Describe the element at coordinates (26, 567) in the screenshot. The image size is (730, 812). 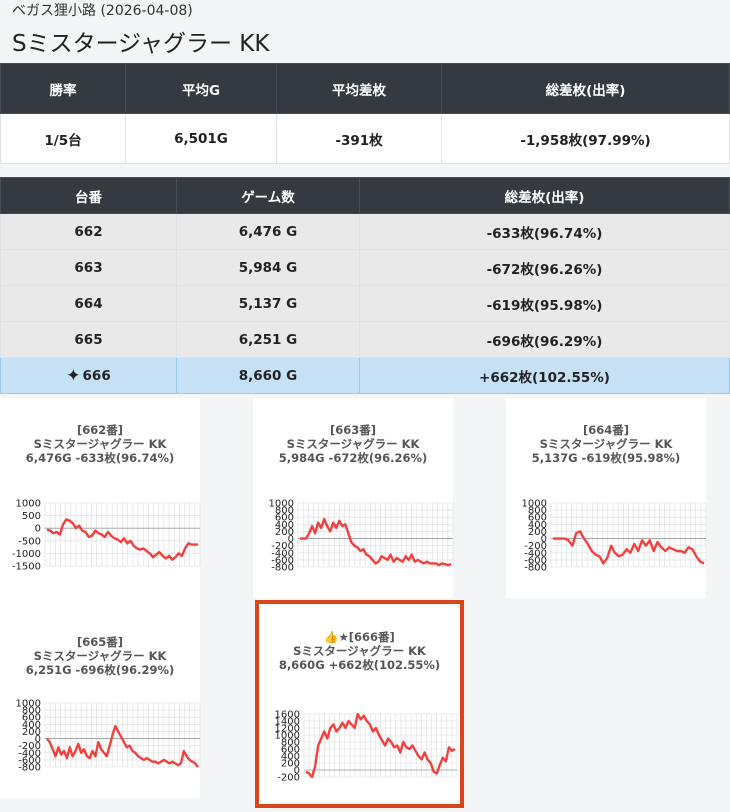
I see `y-tick-label: -1500` at that location.